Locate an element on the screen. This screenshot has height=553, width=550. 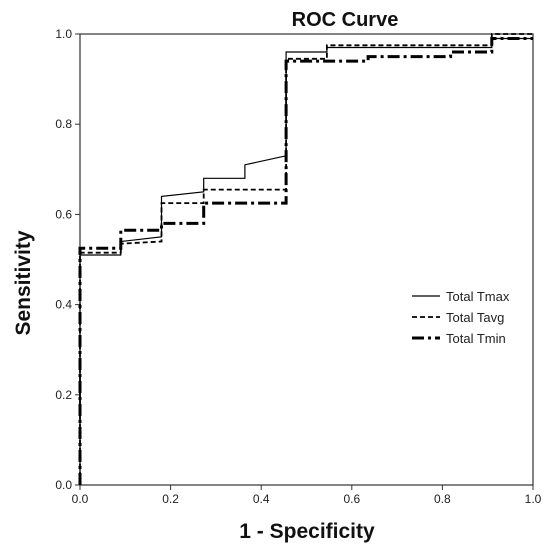
legend: Total Tmax Total Tavg Total Tmin is located at coordinates (461, 317).